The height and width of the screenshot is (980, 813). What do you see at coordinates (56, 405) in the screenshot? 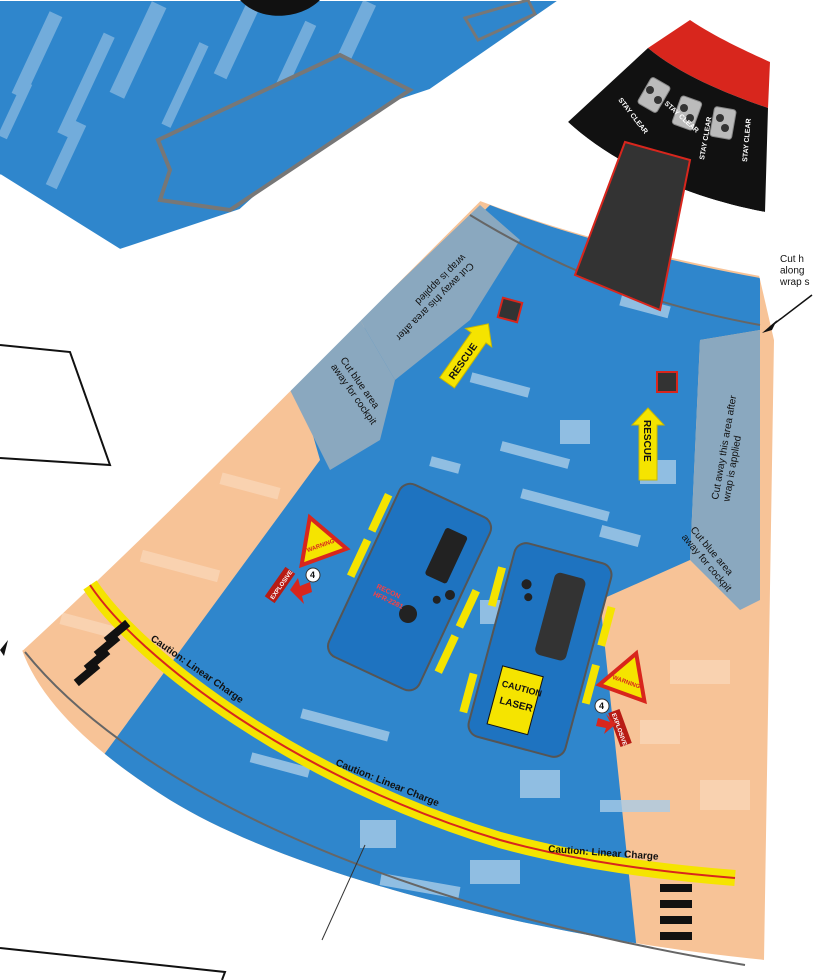
I see `outline-shape-left` at bounding box center [56, 405].